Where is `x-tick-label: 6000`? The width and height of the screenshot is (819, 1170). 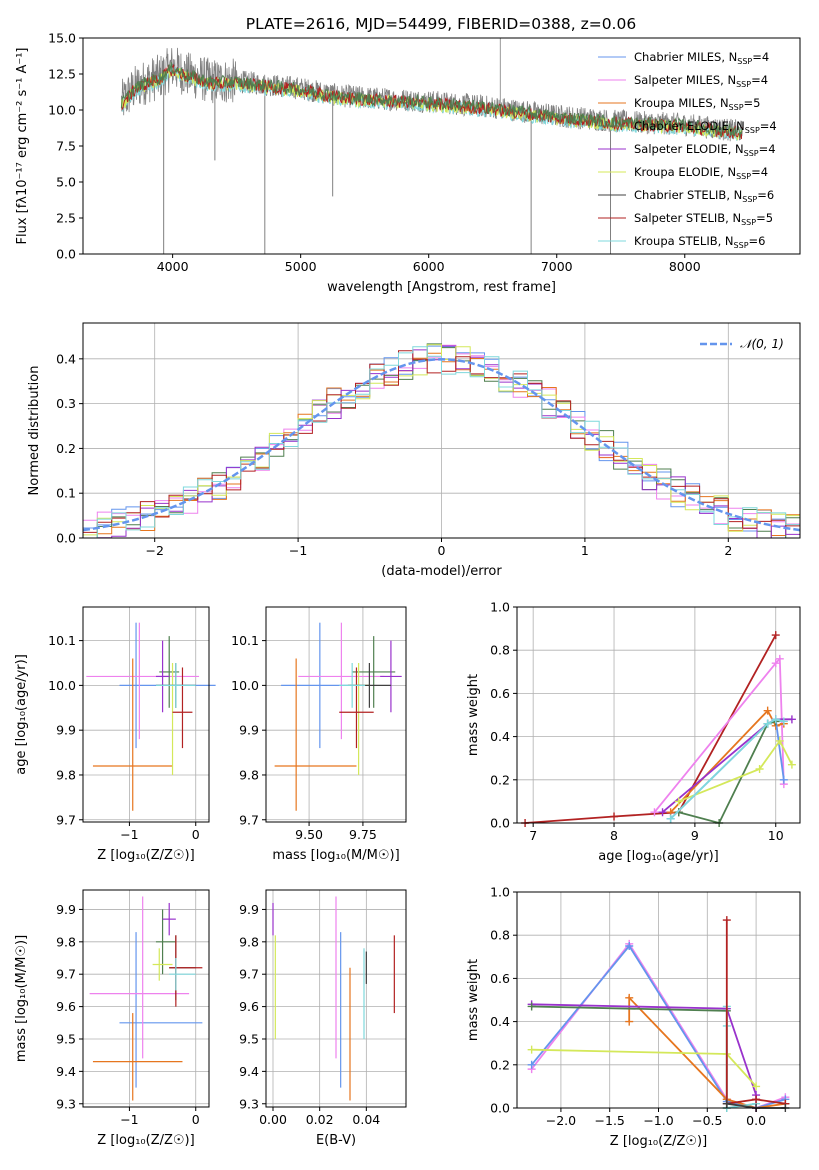
x-tick-label: 6000 is located at coordinates (429, 266).